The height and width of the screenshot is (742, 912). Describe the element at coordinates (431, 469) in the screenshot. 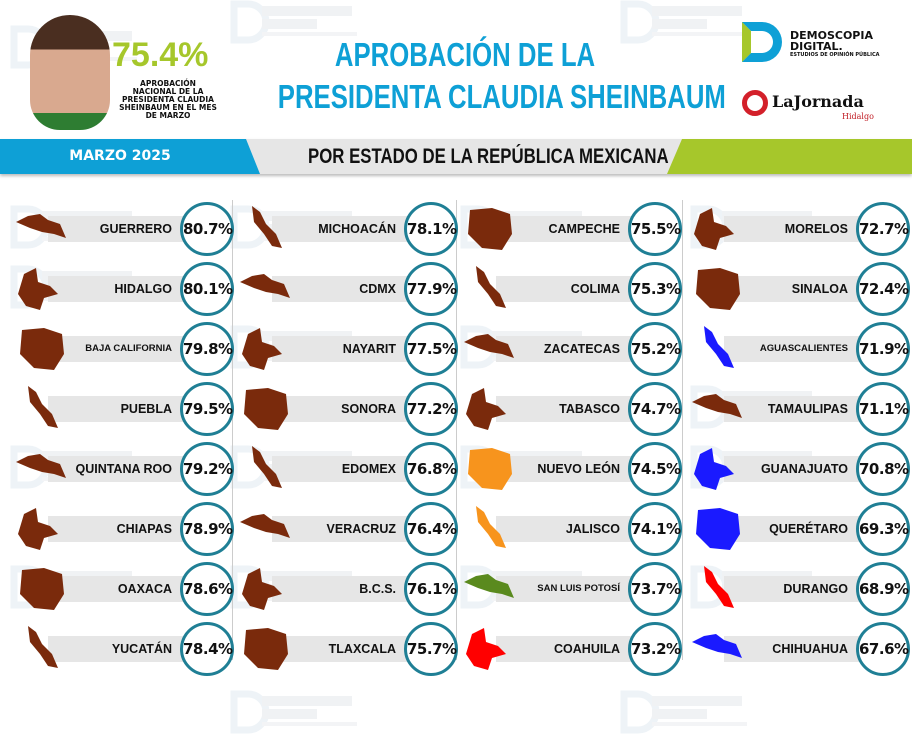

I see `approval-value: 76.8%` at that location.